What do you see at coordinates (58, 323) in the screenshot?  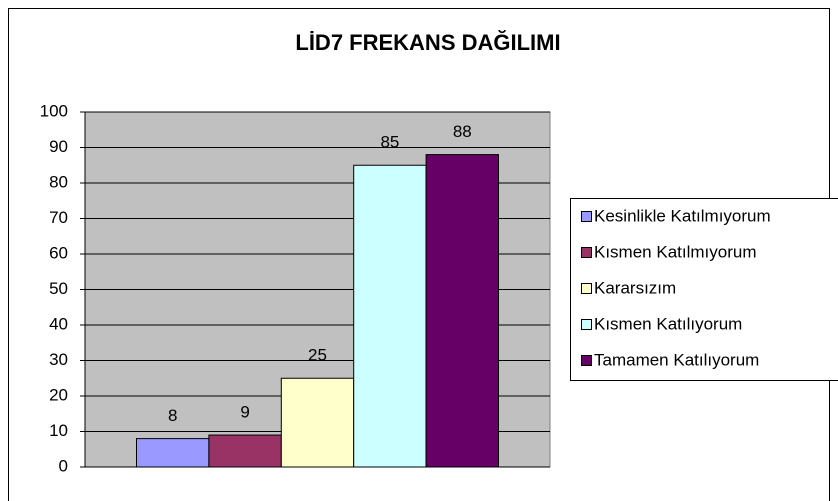 I see `y-tick-label: 40` at bounding box center [58, 323].